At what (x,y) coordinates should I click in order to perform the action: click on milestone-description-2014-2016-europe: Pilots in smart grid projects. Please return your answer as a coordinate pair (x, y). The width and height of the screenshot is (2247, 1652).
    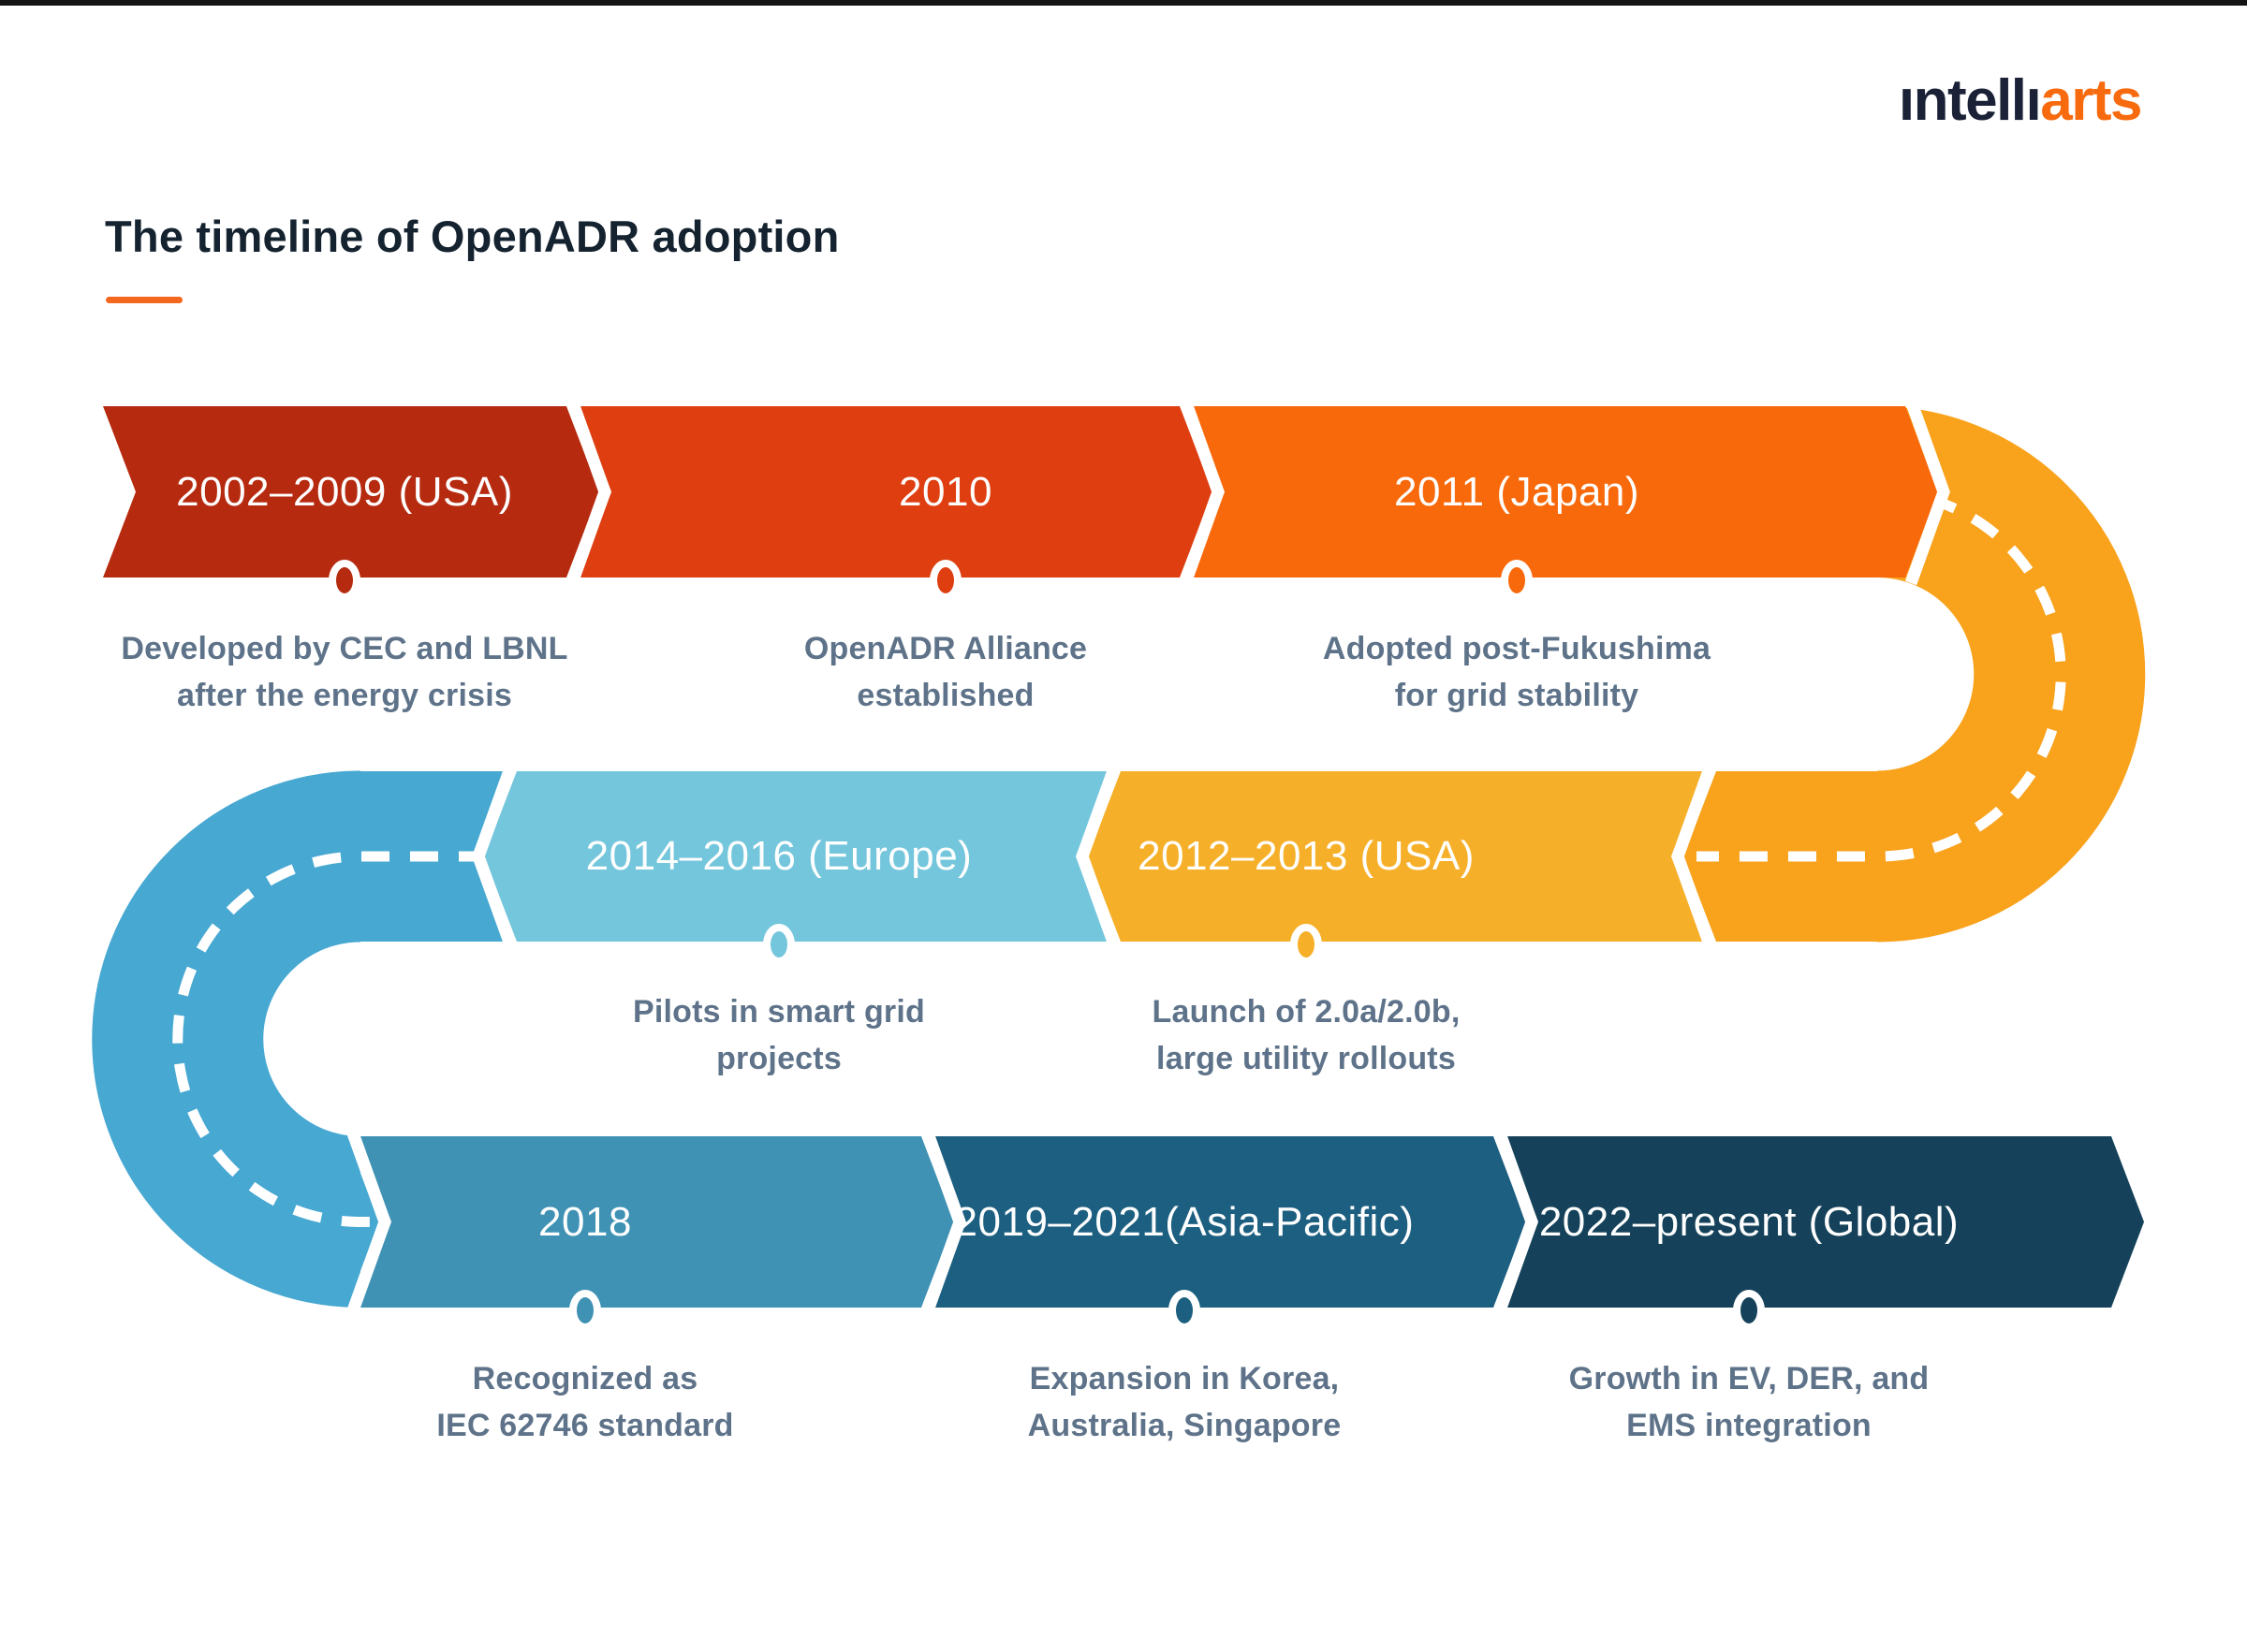
    Looking at the image, I should click on (779, 1035).